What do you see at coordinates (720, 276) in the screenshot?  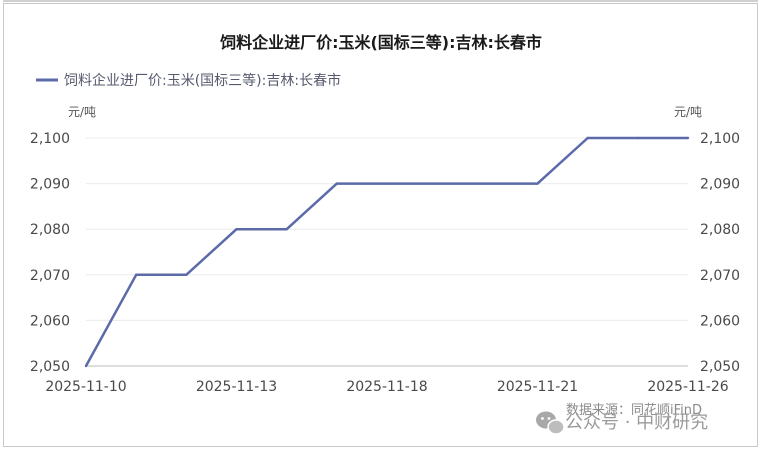 I see `y-tick-label-right: 2,070` at bounding box center [720, 276].